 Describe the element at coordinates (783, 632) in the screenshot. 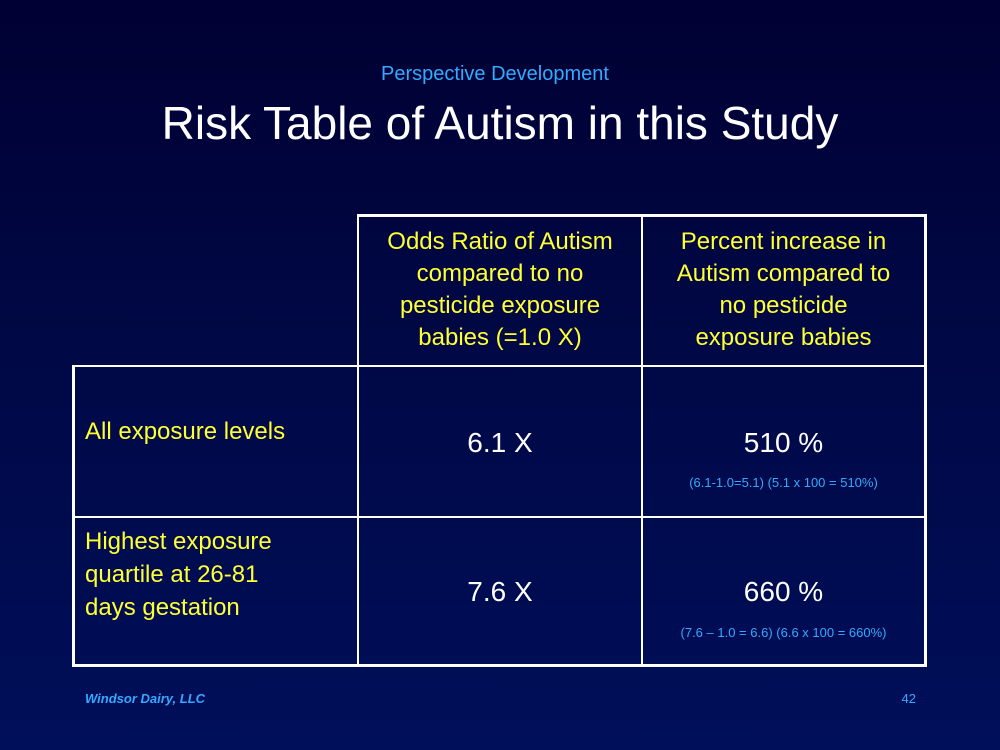

I see `calculation-note: (7.6 – 1.0 = 6.6) (6.6 x 100 = 660%)` at that location.